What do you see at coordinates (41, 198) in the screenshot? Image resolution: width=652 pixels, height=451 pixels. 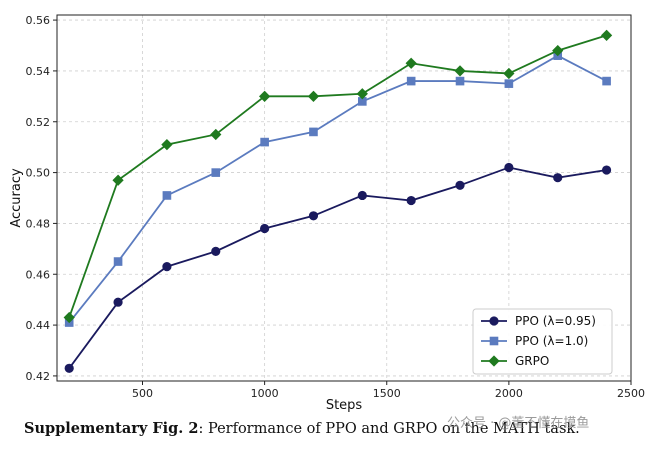 I see `y-axis: 0.42 0.44 0.46 0.48 0.50 0.52 0.54 0.56` at bounding box center [41, 198].